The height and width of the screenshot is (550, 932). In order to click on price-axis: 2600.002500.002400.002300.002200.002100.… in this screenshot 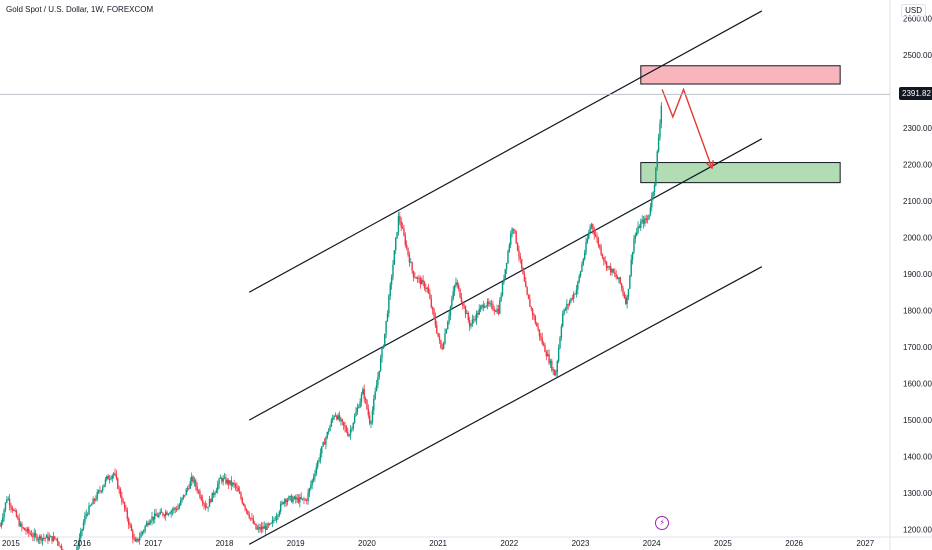, I will do `click(917, 274)`.